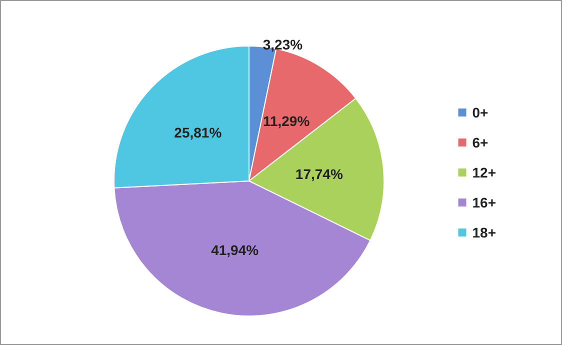  Describe the element at coordinates (286, 121) in the screenshot. I see `data-label: 11,29%` at that location.